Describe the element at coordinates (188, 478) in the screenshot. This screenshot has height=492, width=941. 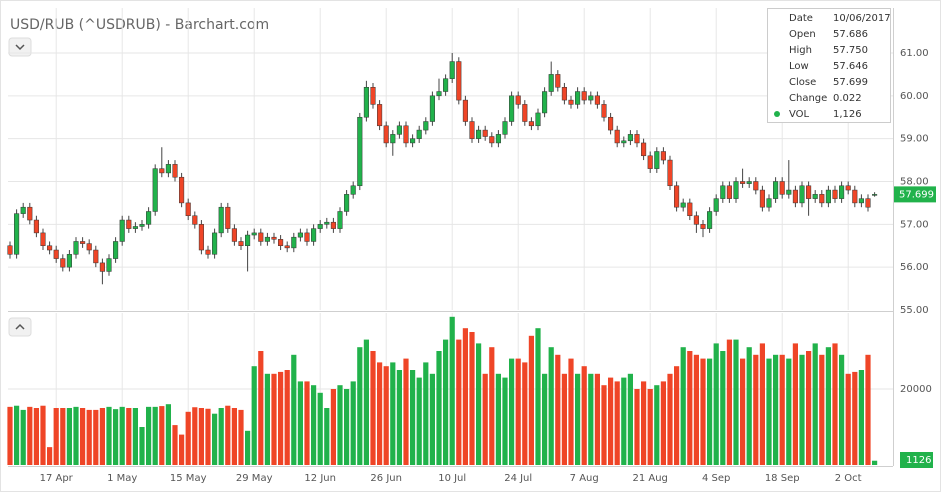
I see `x-tick-label: 15 May` at that location.